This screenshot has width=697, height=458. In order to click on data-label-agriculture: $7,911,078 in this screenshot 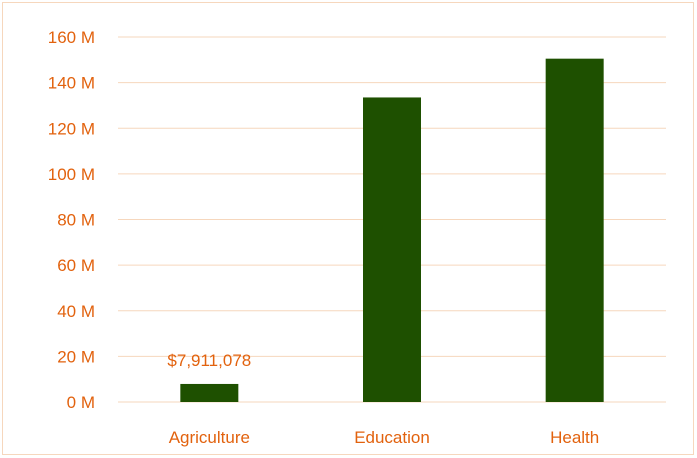, I will do `click(209, 360)`.